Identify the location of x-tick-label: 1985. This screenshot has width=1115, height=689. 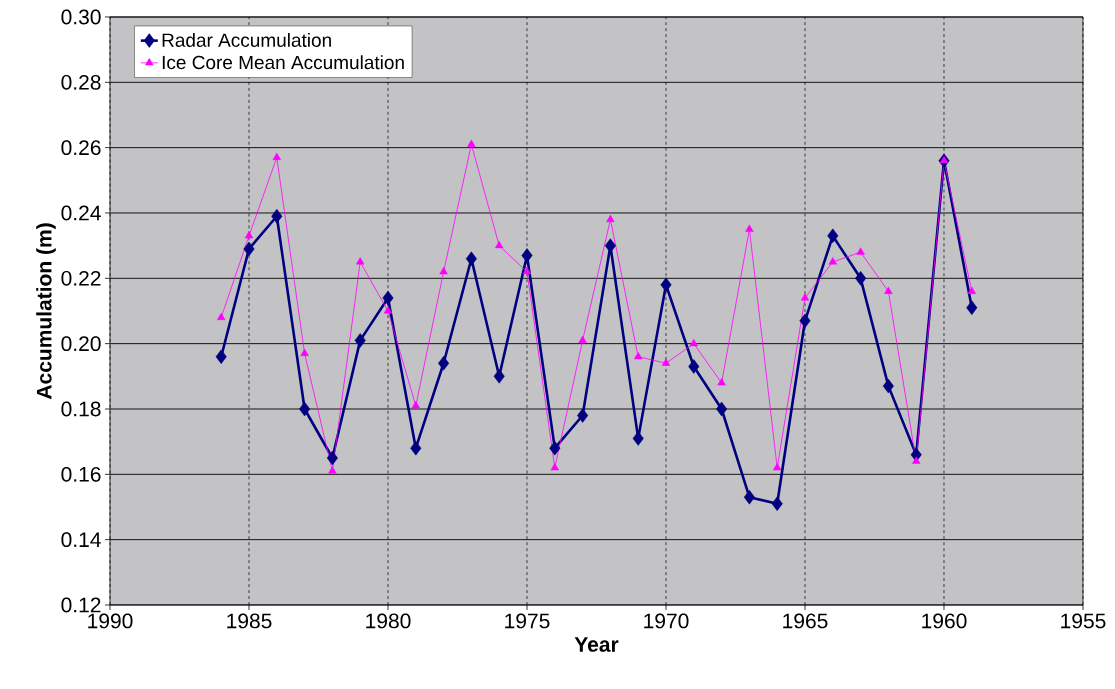
(249, 621).